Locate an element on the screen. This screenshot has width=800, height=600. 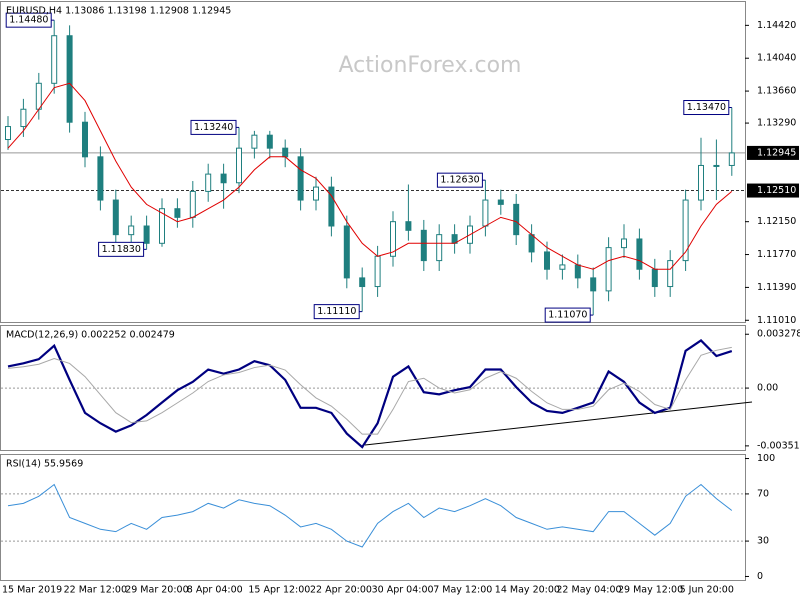
x-tick-label: 22 May 04:00 is located at coordinates (588, 590).